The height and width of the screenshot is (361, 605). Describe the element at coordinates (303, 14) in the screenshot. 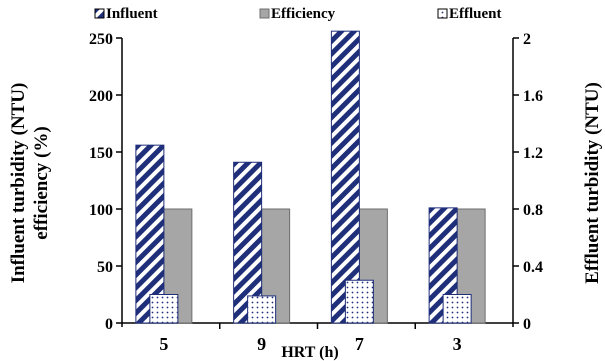

I see `legend-label-efficiency: Efficiency` at that location.